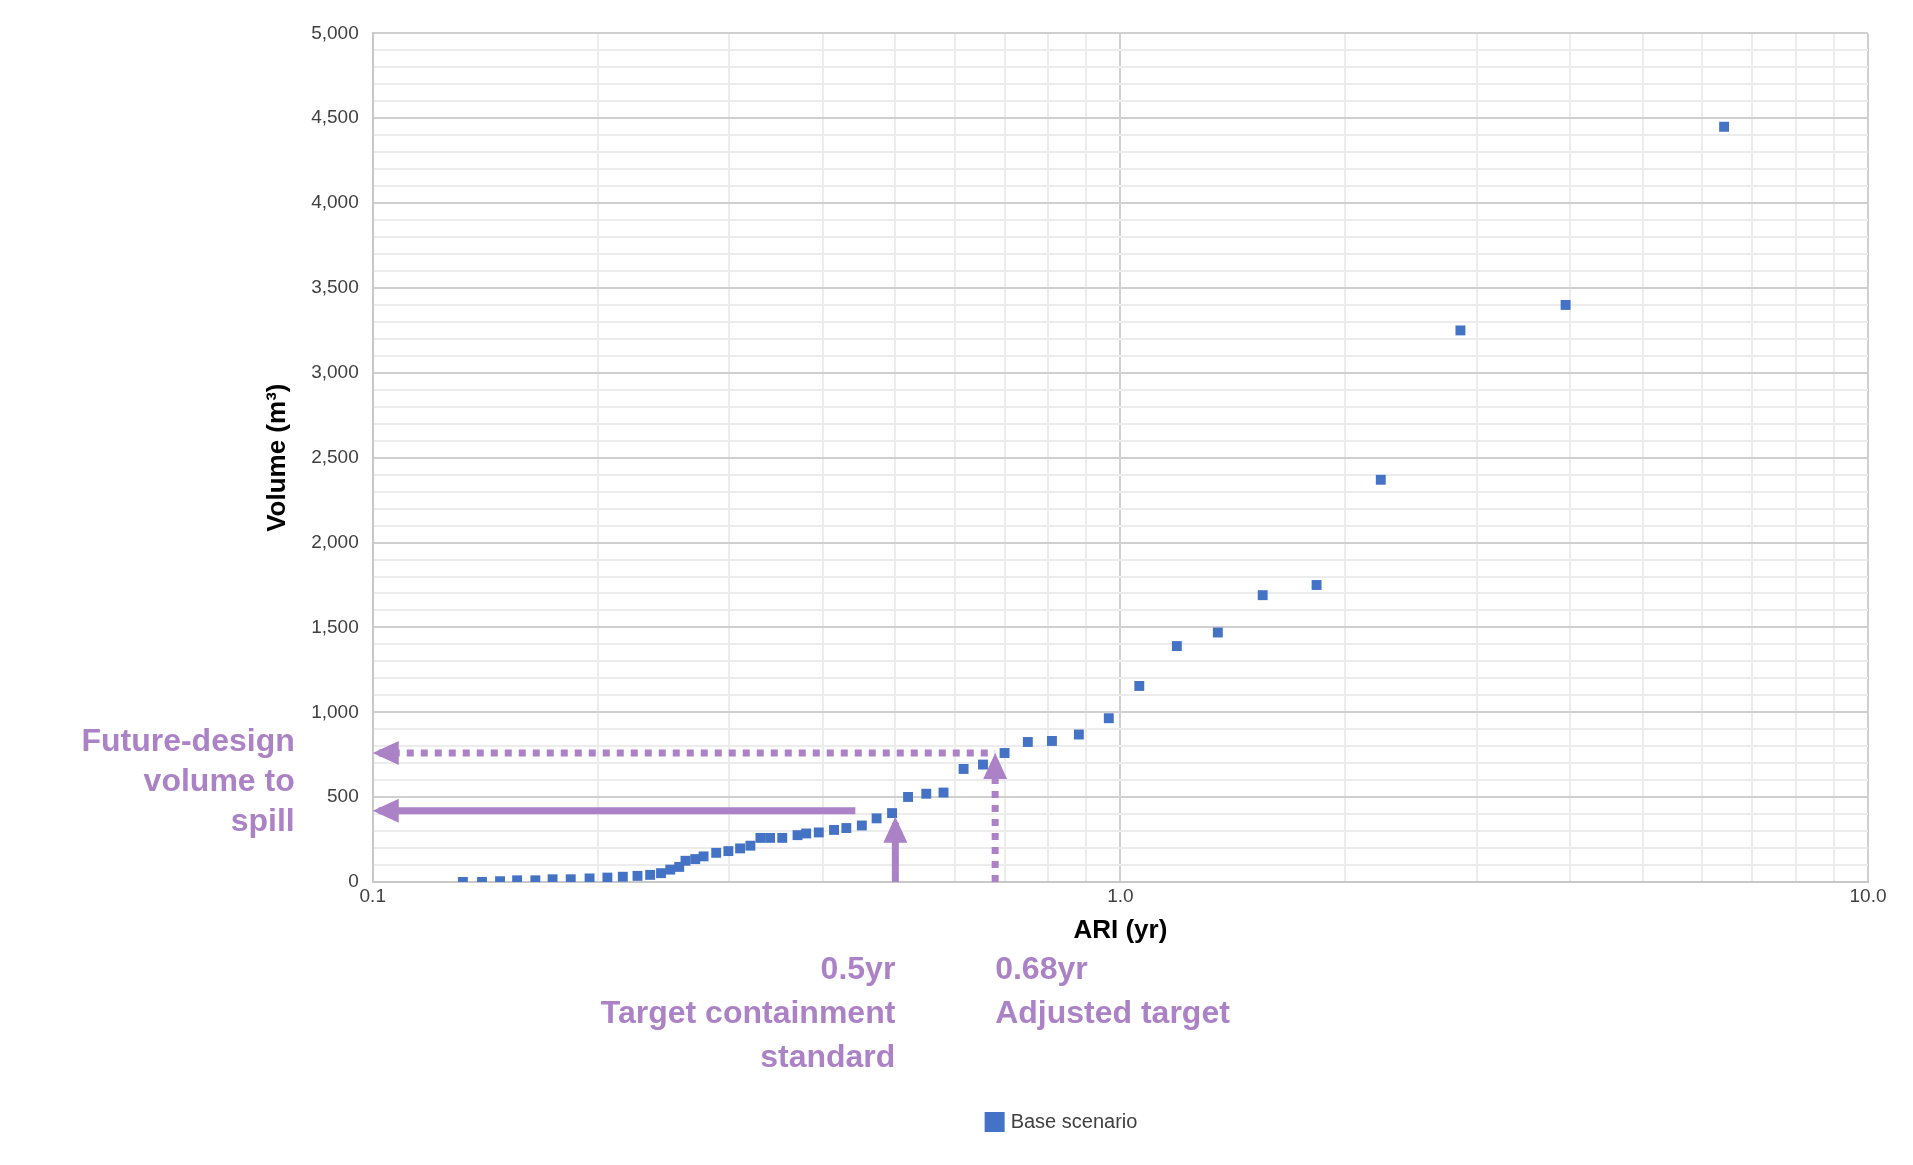 Image resolution: width=1913 pixels, height=1165 pixels. Describe the element at coordinates (275, 457) in the screenshot. I see `y-axis-title: Volume (m³)` at that location.